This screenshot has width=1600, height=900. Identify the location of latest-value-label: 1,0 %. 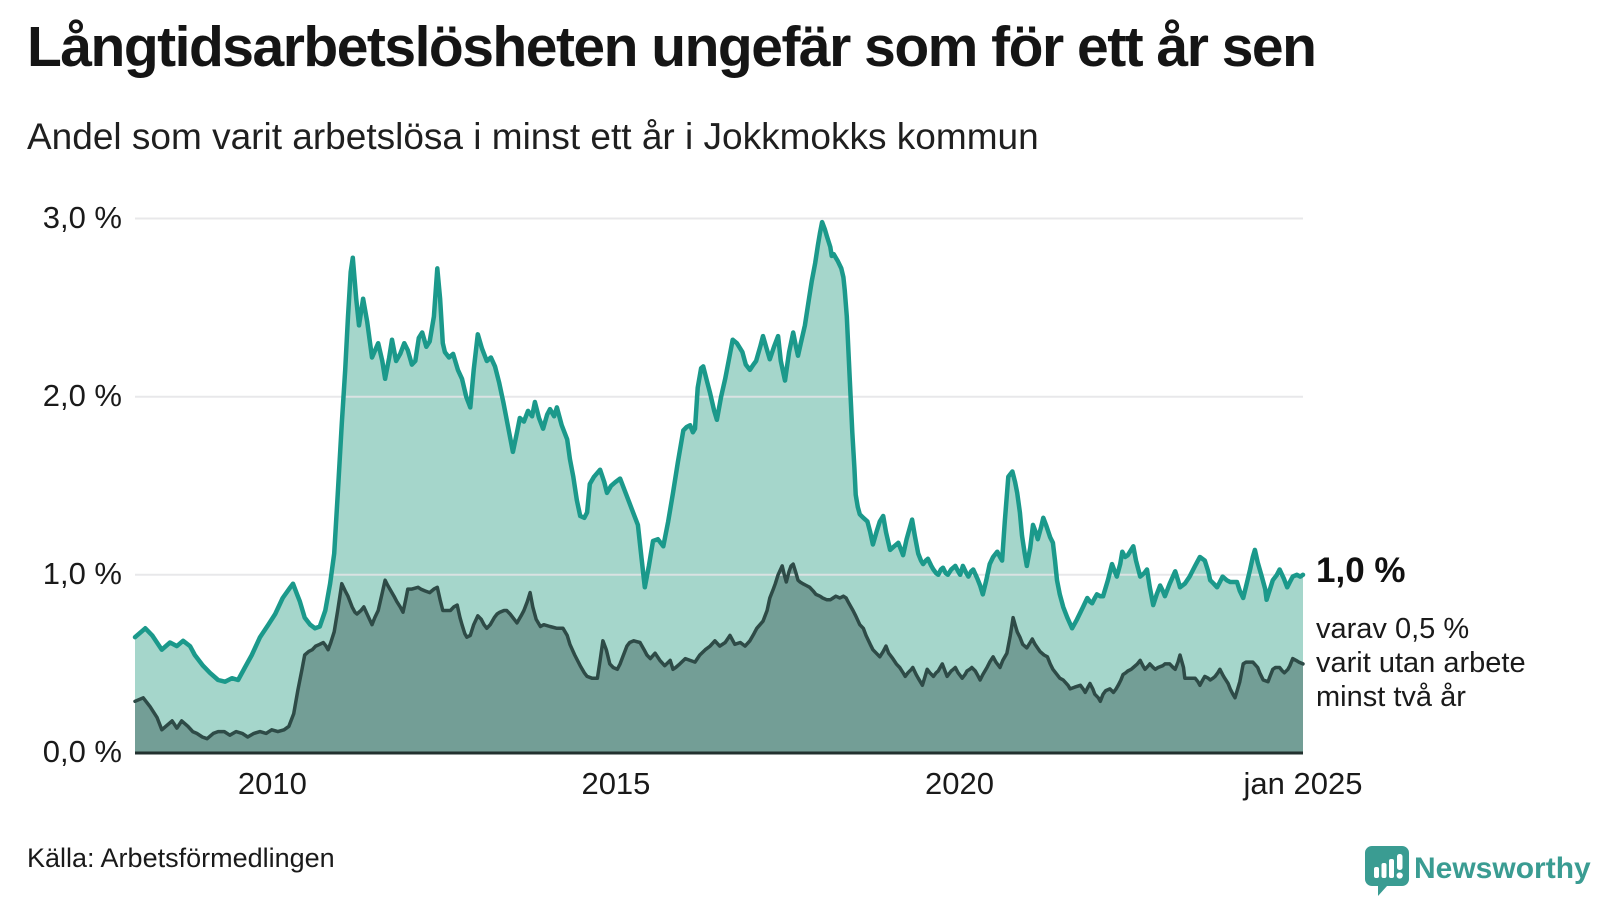
(1361, 570).